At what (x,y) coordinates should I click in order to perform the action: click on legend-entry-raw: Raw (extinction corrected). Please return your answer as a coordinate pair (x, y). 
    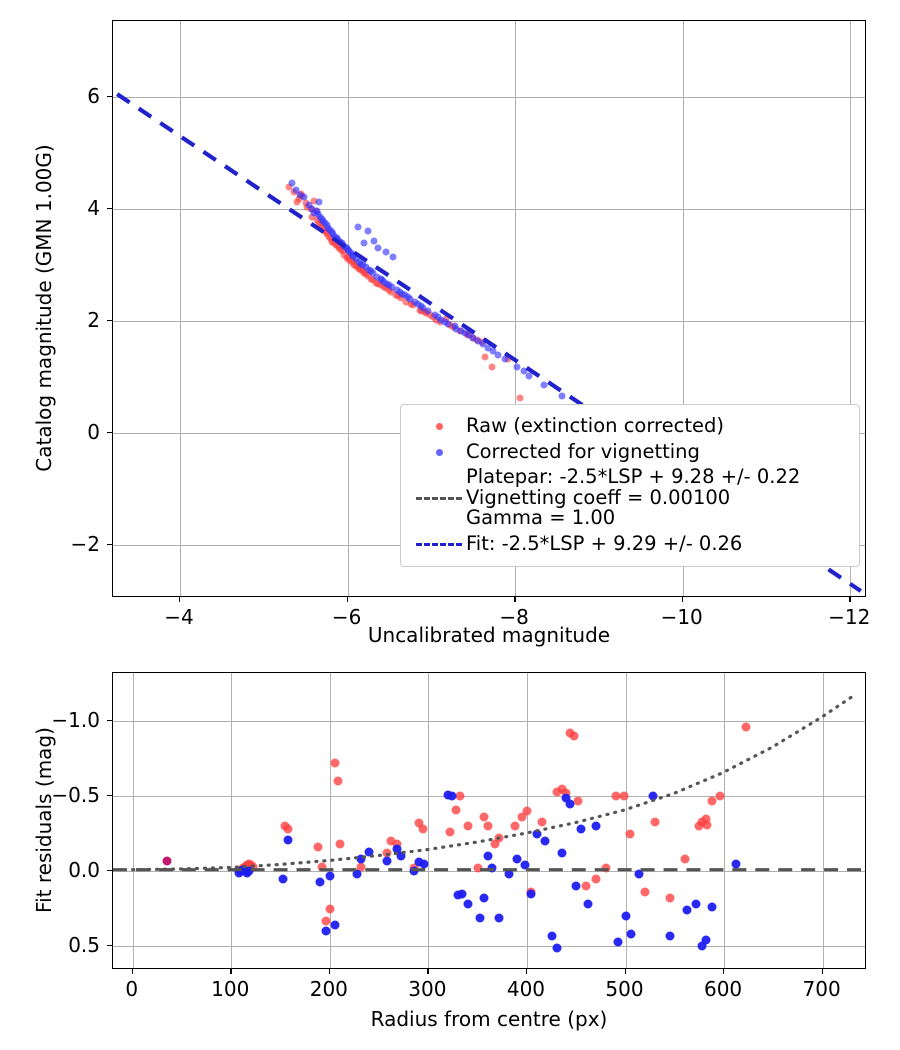
    Looking at the image, I should click on (630, 426).